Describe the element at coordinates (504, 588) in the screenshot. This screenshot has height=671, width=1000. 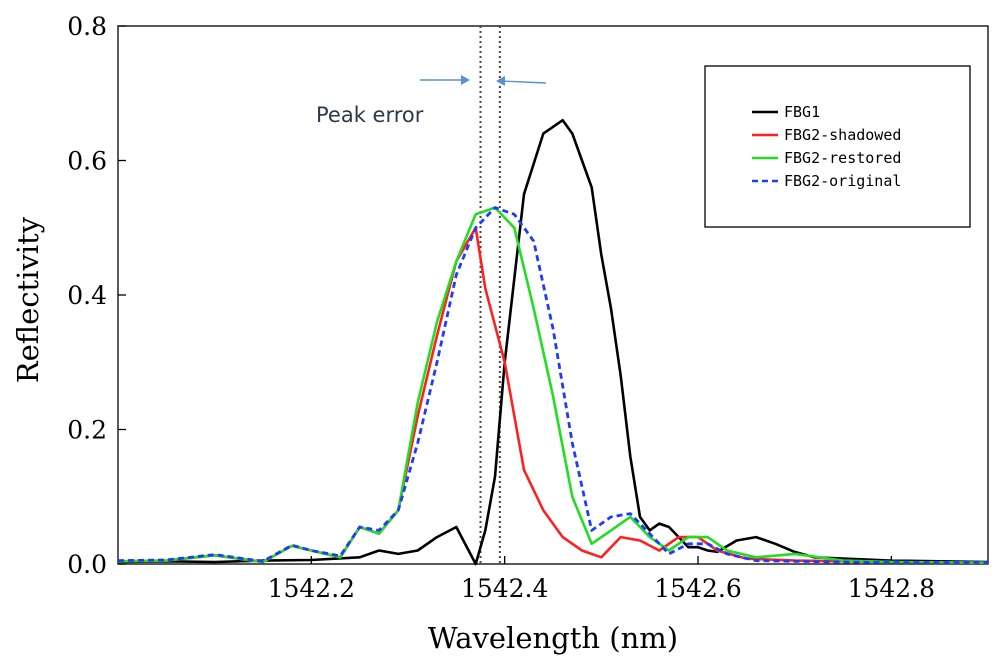
I see `x-tick-label: 1542.4` at that location.